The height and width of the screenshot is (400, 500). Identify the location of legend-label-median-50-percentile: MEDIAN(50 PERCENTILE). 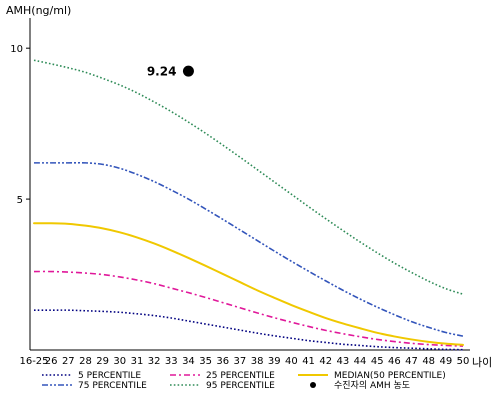
(390, 376).